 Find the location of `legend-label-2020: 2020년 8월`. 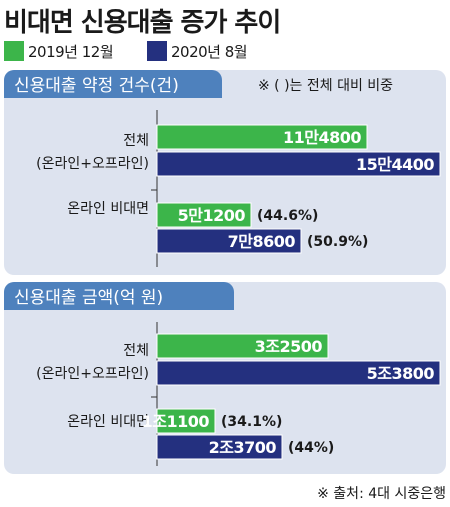

legend-label-2020: 2020년 8월 is located at coordinates (209, 51).